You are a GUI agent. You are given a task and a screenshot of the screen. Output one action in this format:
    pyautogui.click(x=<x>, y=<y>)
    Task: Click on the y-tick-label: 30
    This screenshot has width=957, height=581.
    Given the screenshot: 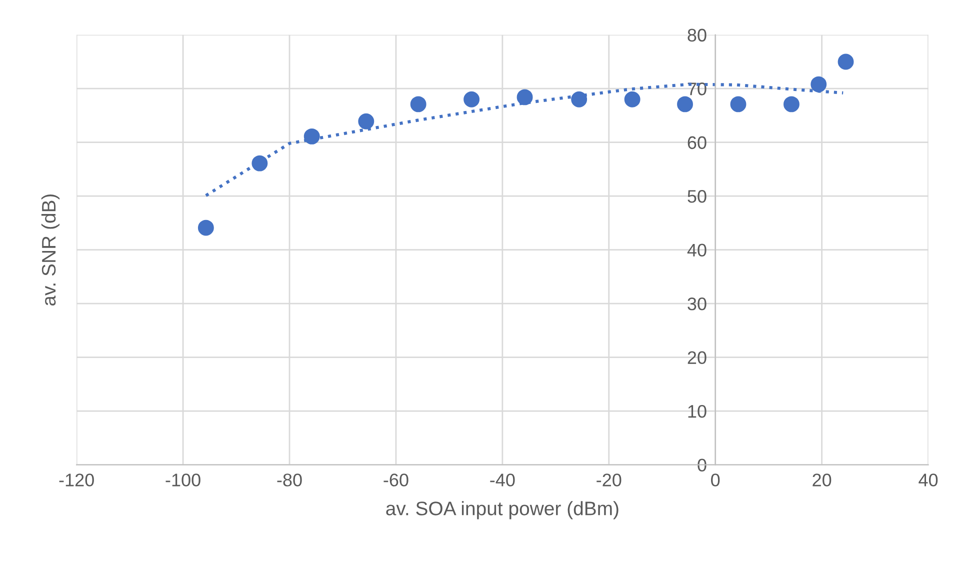 What is the action you would take?
    pyautogui.click(x=697, y=304)
    